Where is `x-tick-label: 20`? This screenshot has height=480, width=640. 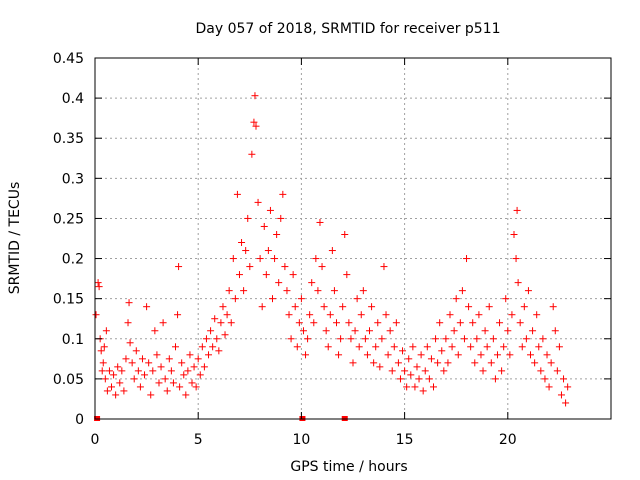 x-tick-label: 20 is located at coordinates (508, 440).